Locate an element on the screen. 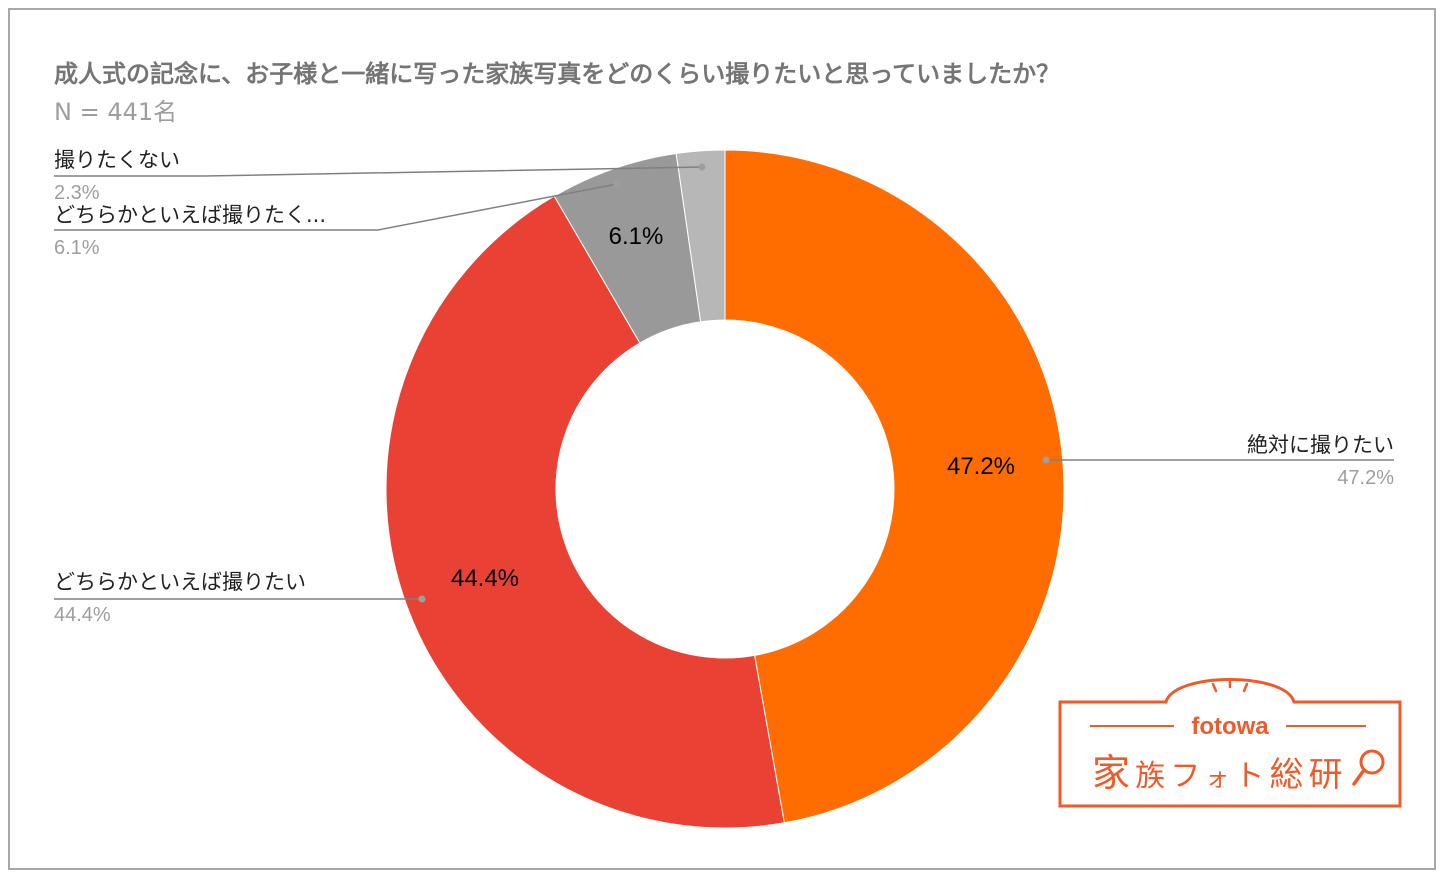 The width and height of the screenshot is (1446, 882). fotowa-logo: fotowa 家 族 フ ォ ト 総 研 is located at coordinates (1230, 742).